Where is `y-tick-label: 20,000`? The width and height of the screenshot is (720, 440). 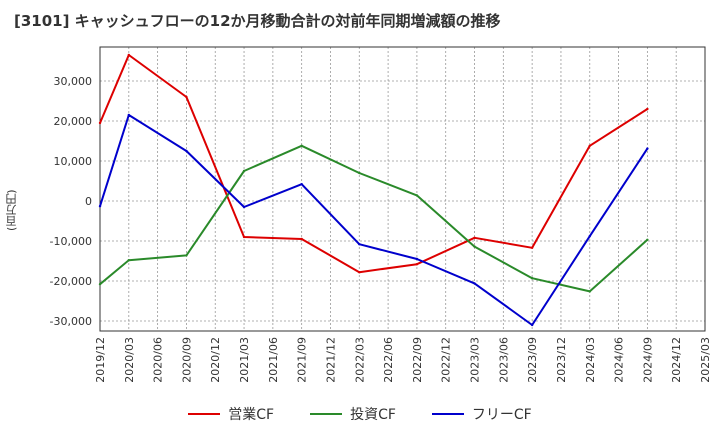 y-tick-label: 20,000 is located at coordinates (73, 121).